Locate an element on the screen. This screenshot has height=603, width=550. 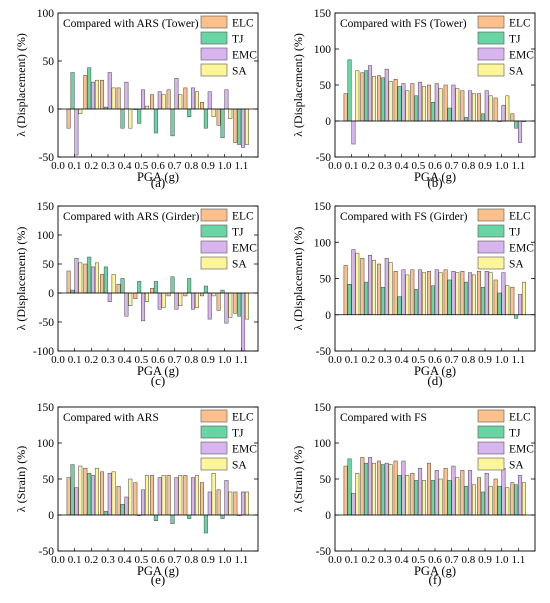
x-tick-label: 1.0 is located at coordinates (502, 360).